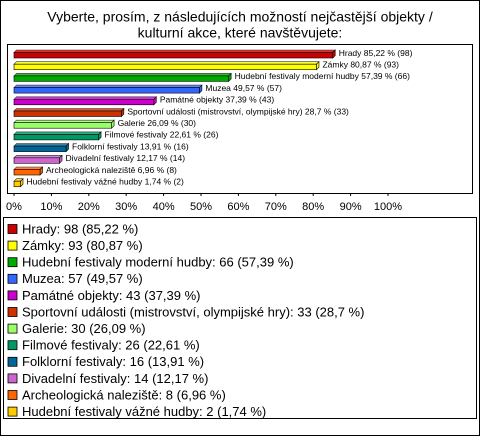  I want to click on legend-label: Památné objekty: 43 (37,39 %), so click(111, 295).